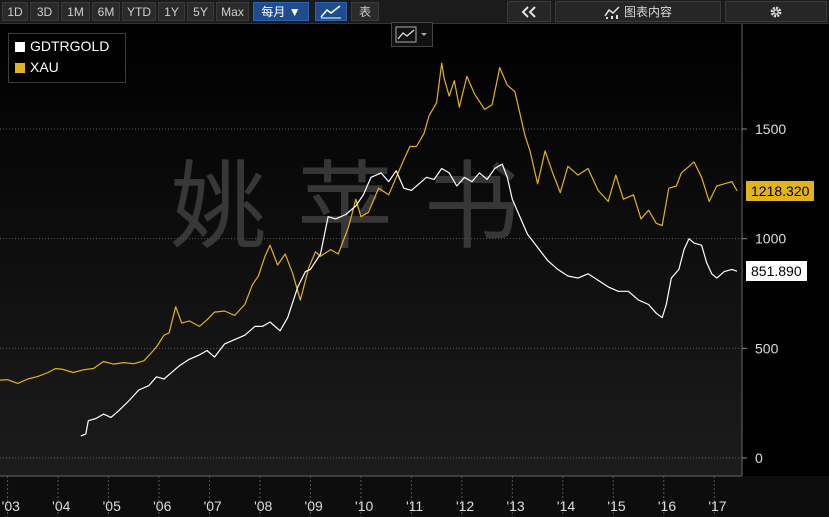 This screenshot has height=517, width=829. What do you see at coordinates (11, 506) in the screenshot?
I see `x-tick-label: '03` at bounding box center [11, 506].